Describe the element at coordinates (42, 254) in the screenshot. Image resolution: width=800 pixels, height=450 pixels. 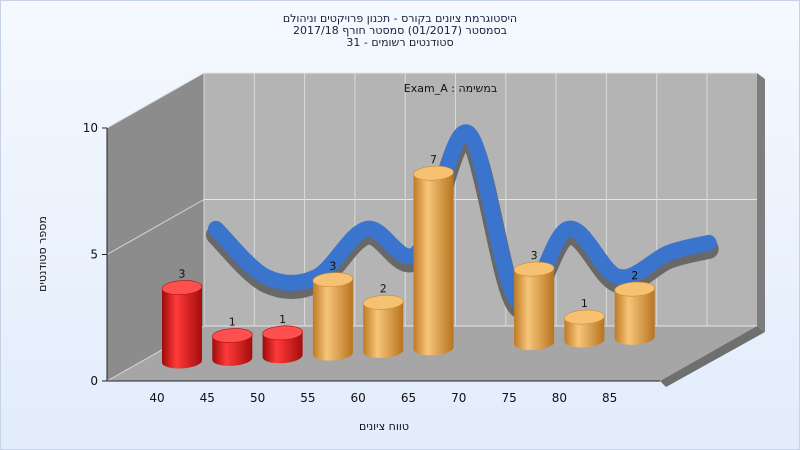
I see `y-axis-label: מספר סטודנטים` at that location.